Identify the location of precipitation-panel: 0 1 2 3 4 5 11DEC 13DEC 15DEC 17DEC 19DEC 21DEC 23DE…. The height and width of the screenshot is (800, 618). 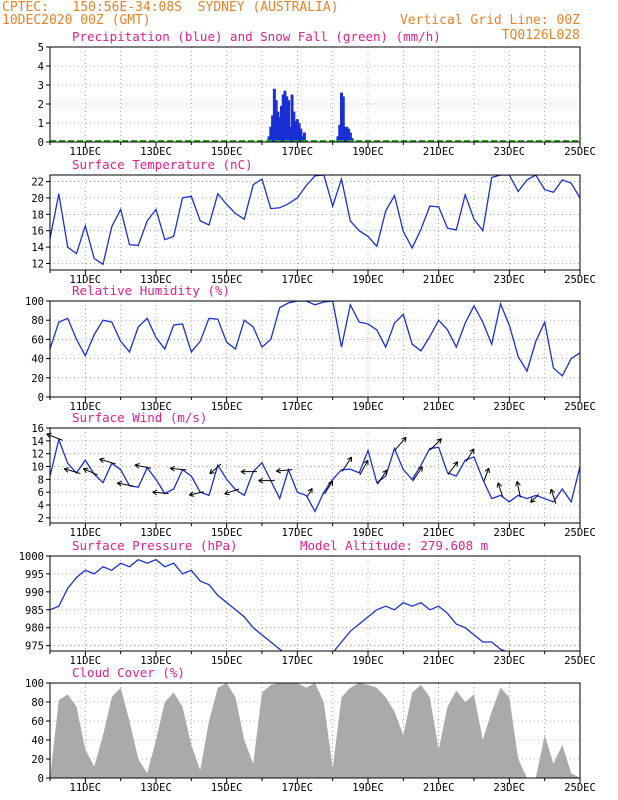
(317, 93).